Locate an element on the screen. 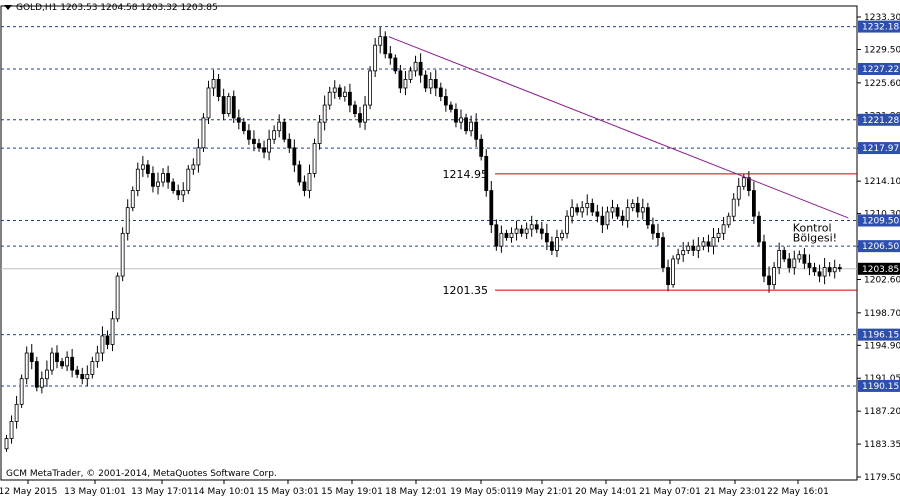 Image resolution: width=900 pixels, height=500 pixels. price-axis-label: 1225.60 is located at coordinates (882, 84).